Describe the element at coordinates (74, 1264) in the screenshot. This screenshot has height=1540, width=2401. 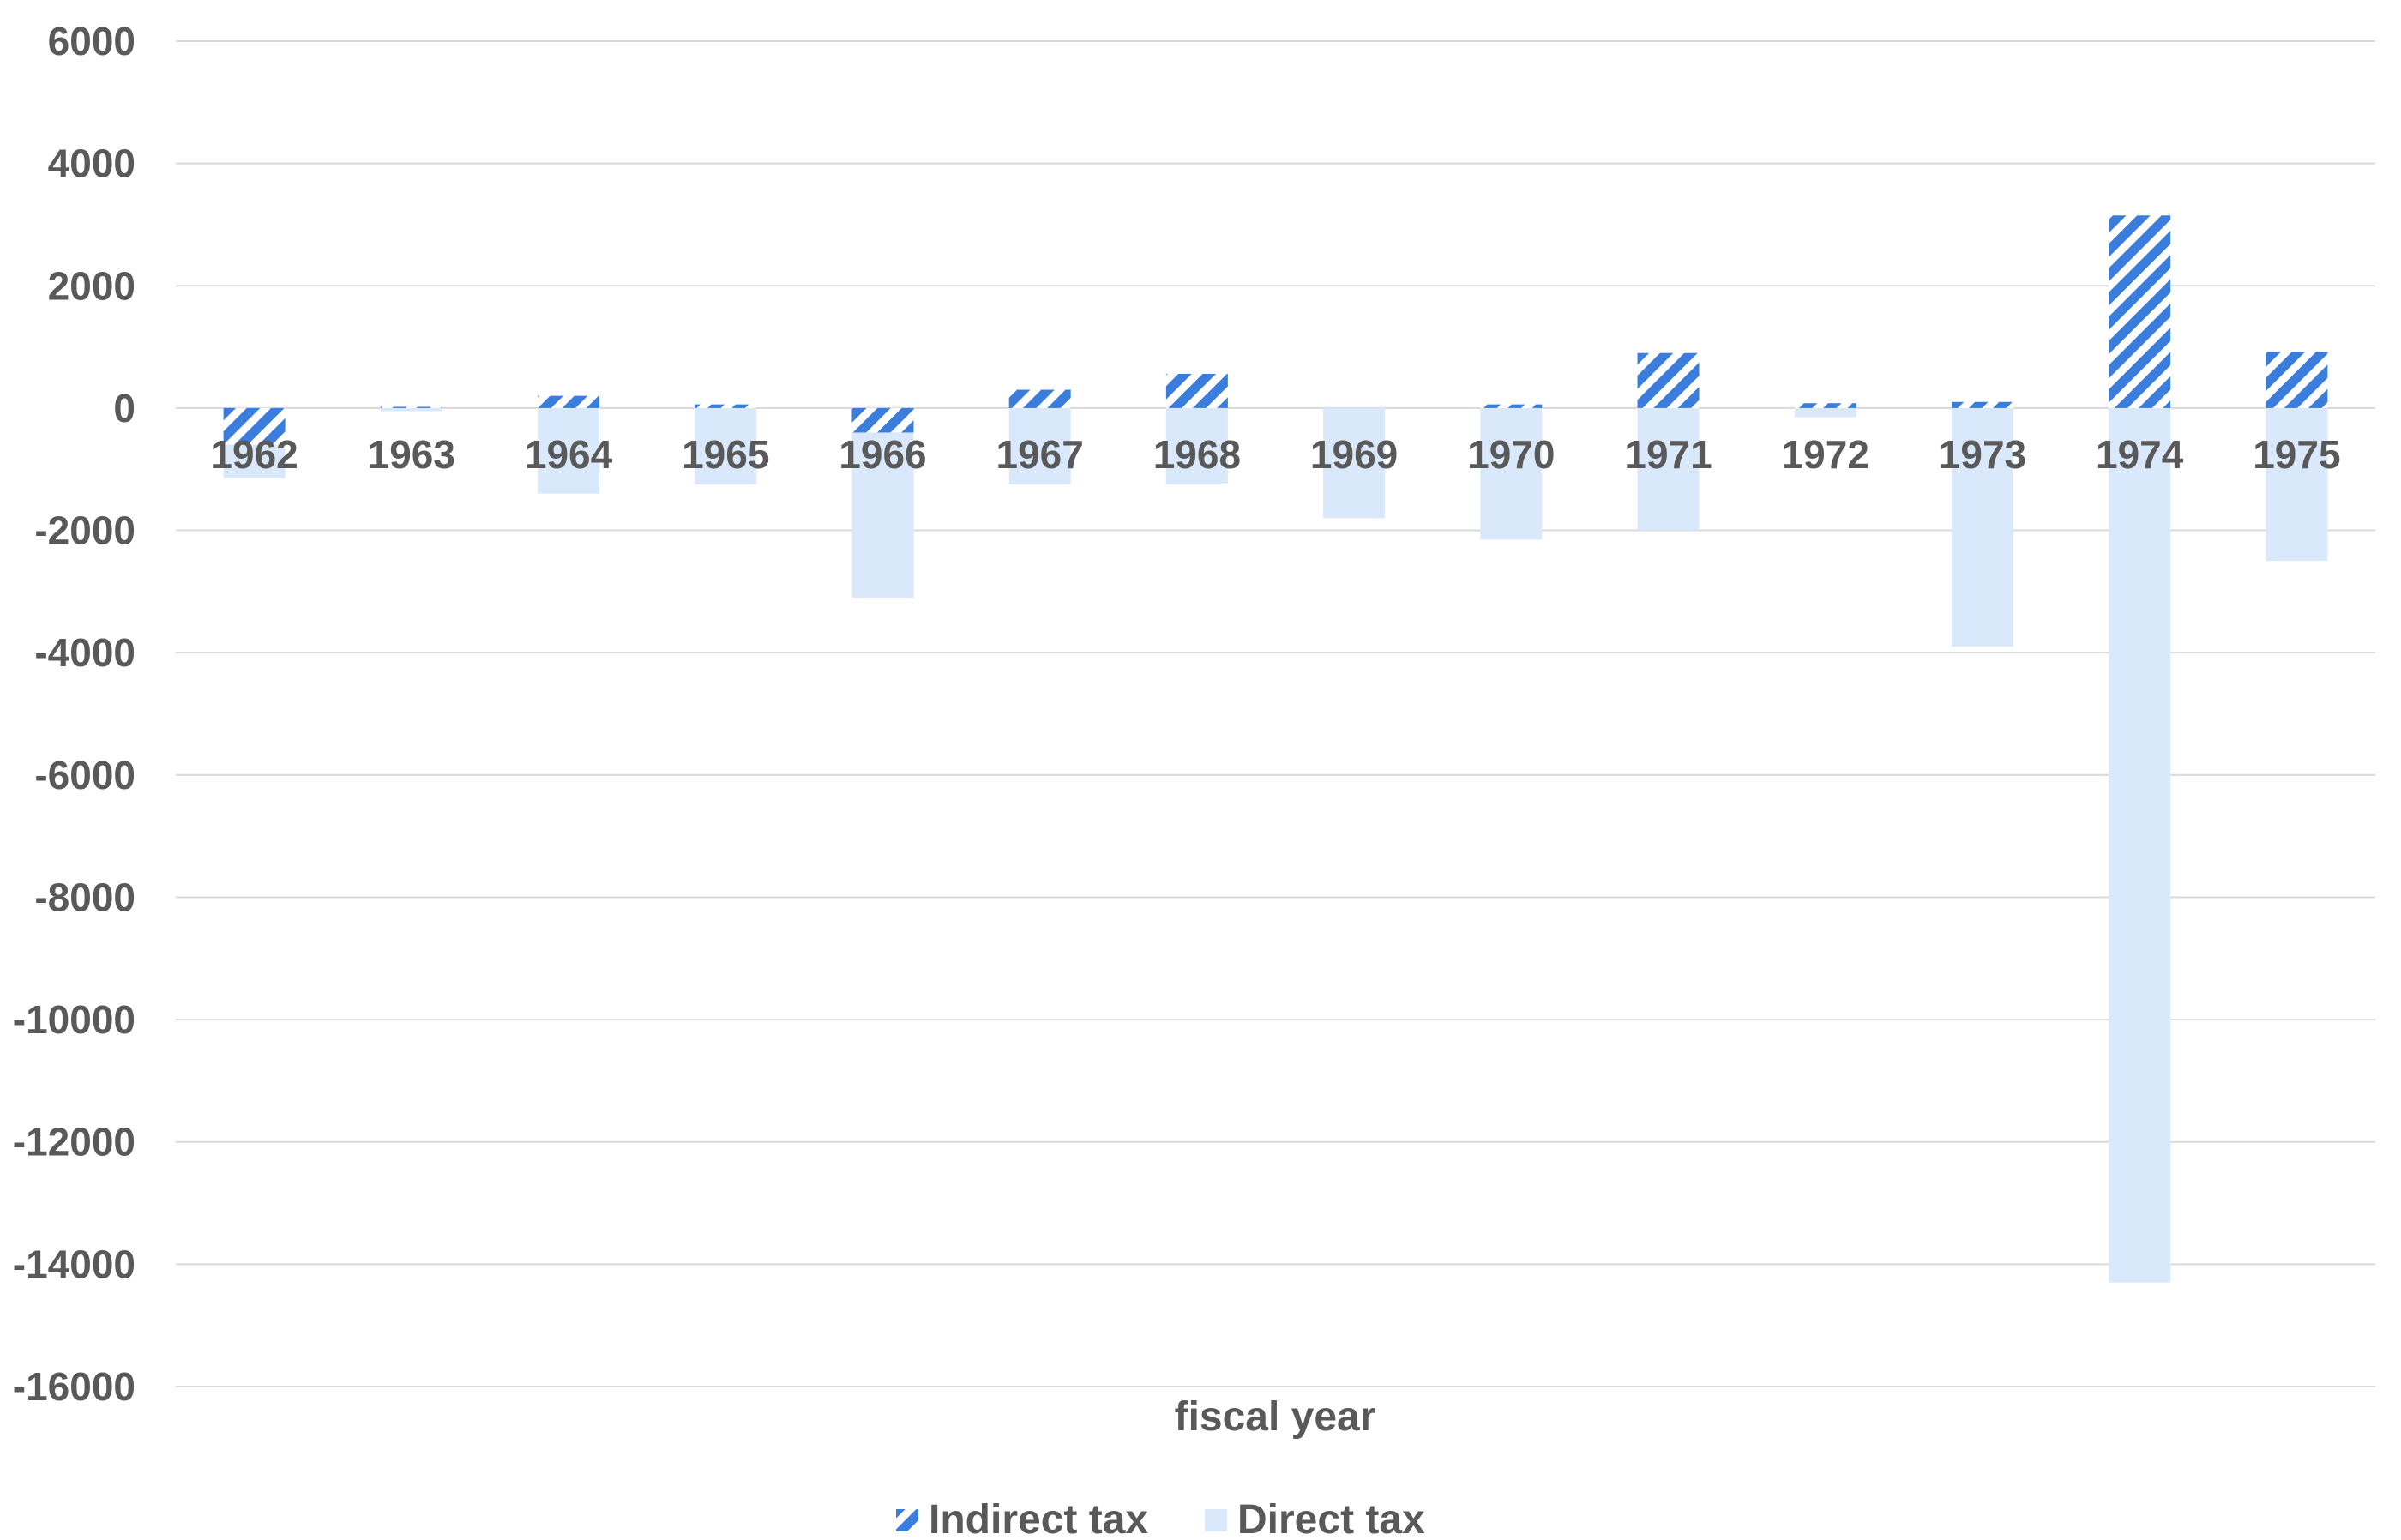
I see `y-tick-label: -14000` at that location.